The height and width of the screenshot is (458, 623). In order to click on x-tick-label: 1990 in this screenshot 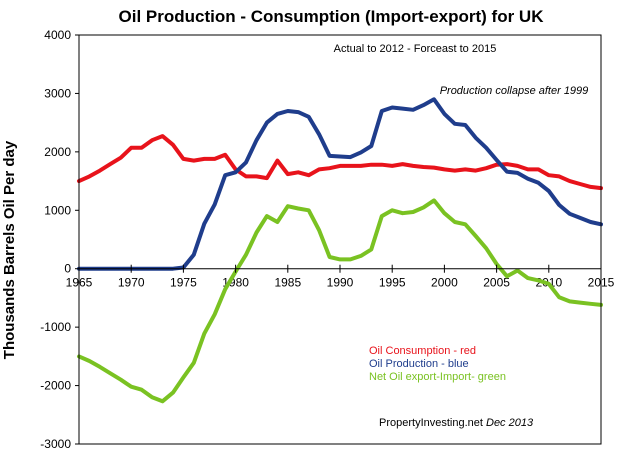, I will do `click(340, 283)`.